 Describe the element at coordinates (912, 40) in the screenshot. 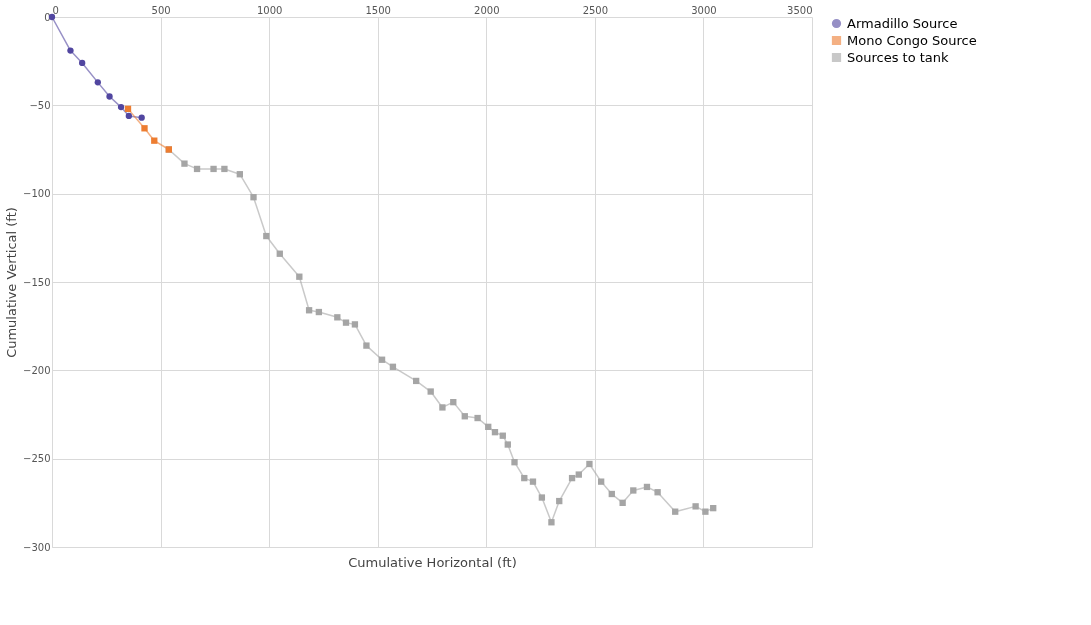

I see `legend-label: Mono Congo Source` at that location.